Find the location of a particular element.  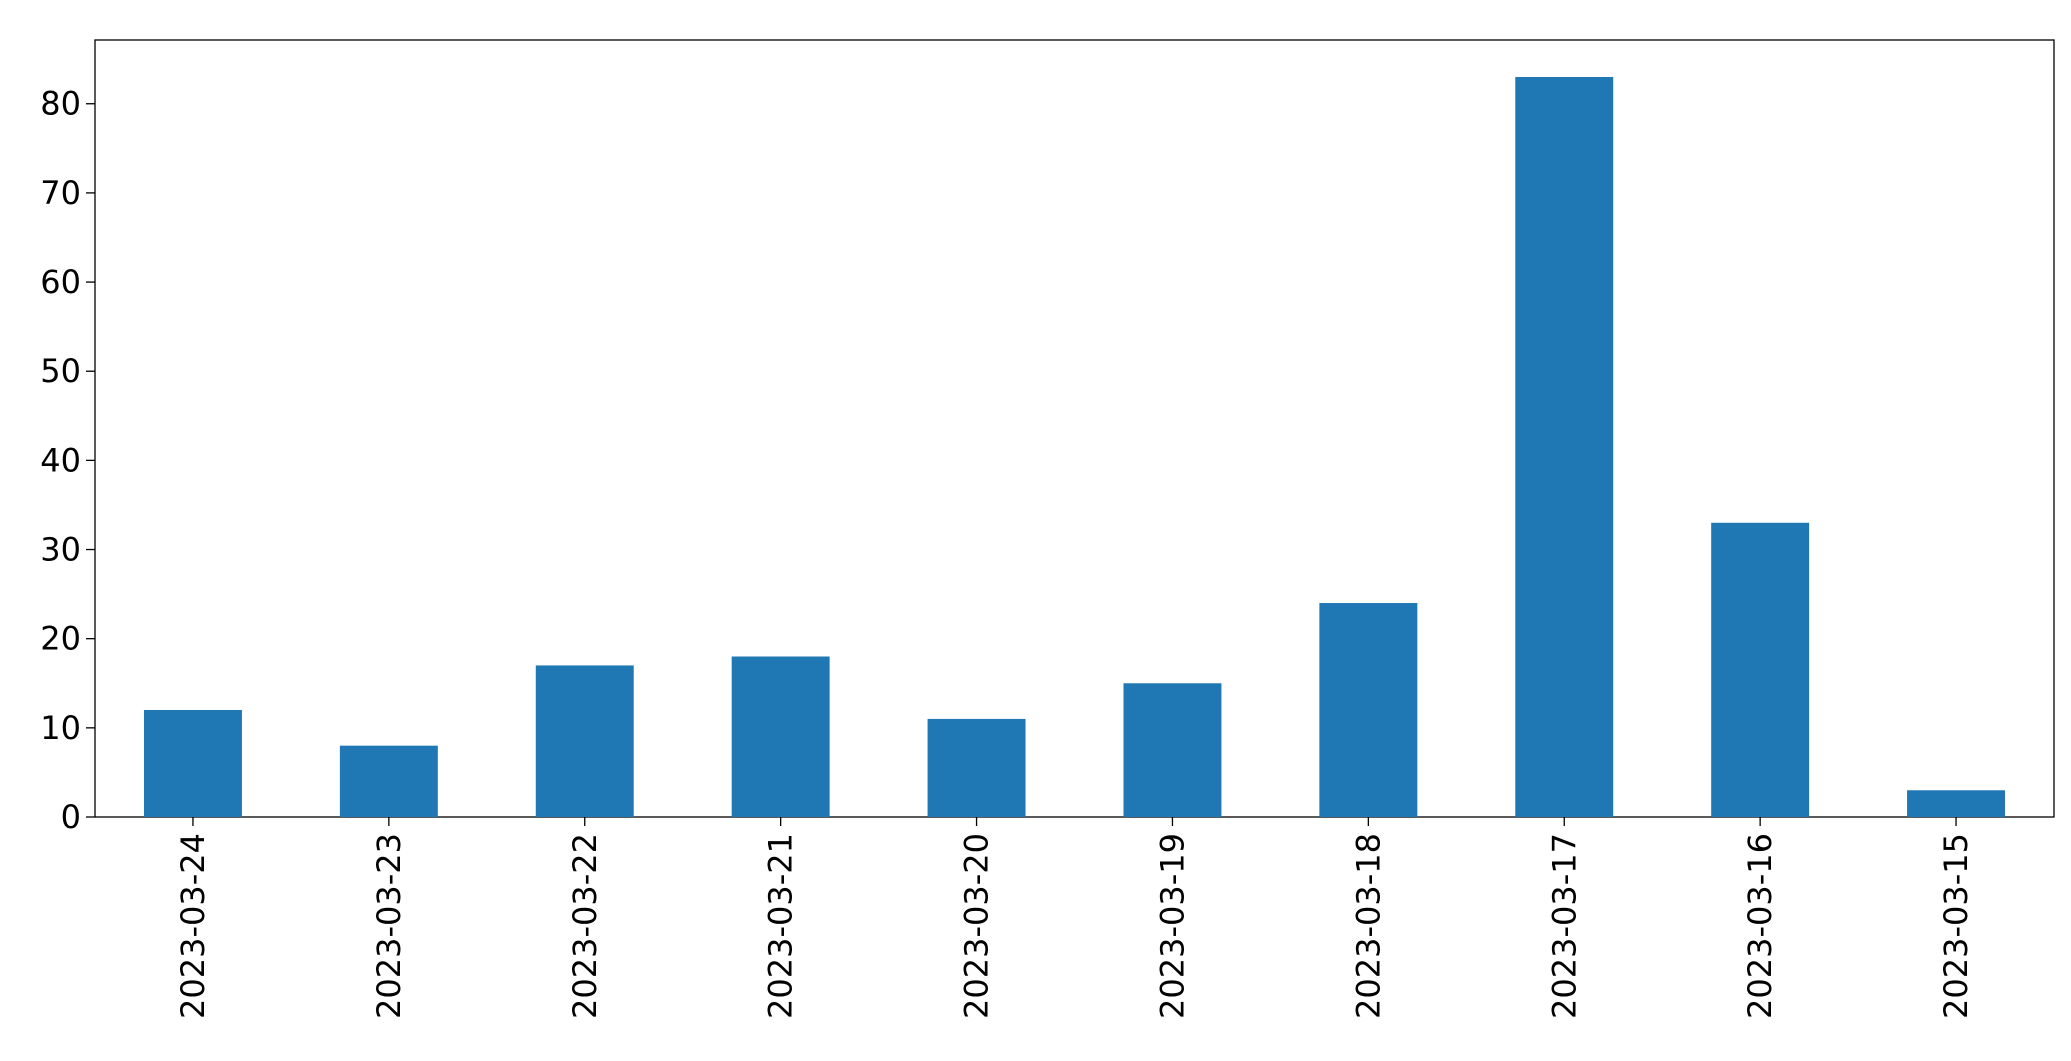

y-tick-label: 10 is located at coordinates (60, 728).